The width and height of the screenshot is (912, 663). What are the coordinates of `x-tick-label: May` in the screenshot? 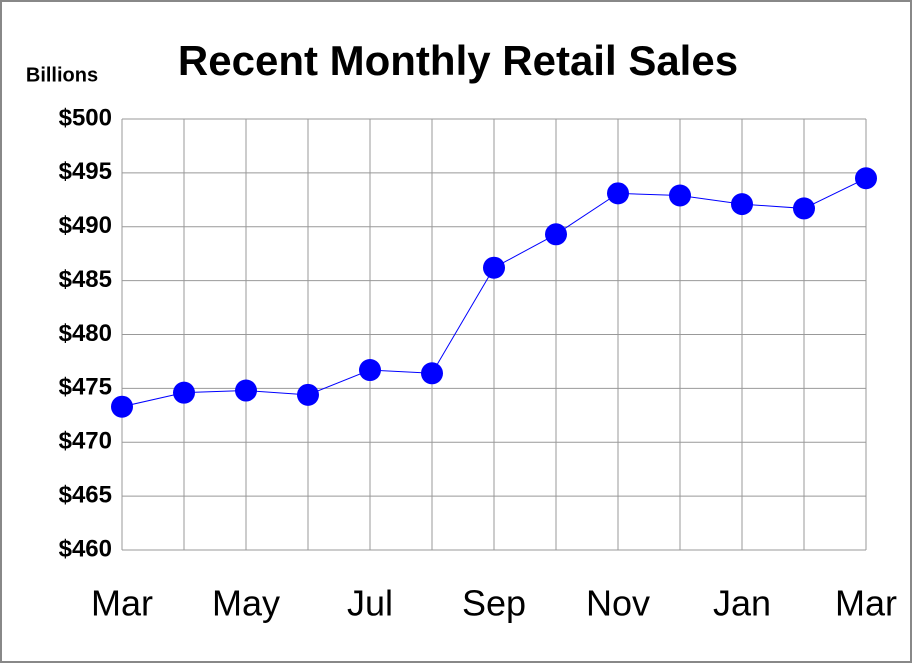 It's located at (246, 603).